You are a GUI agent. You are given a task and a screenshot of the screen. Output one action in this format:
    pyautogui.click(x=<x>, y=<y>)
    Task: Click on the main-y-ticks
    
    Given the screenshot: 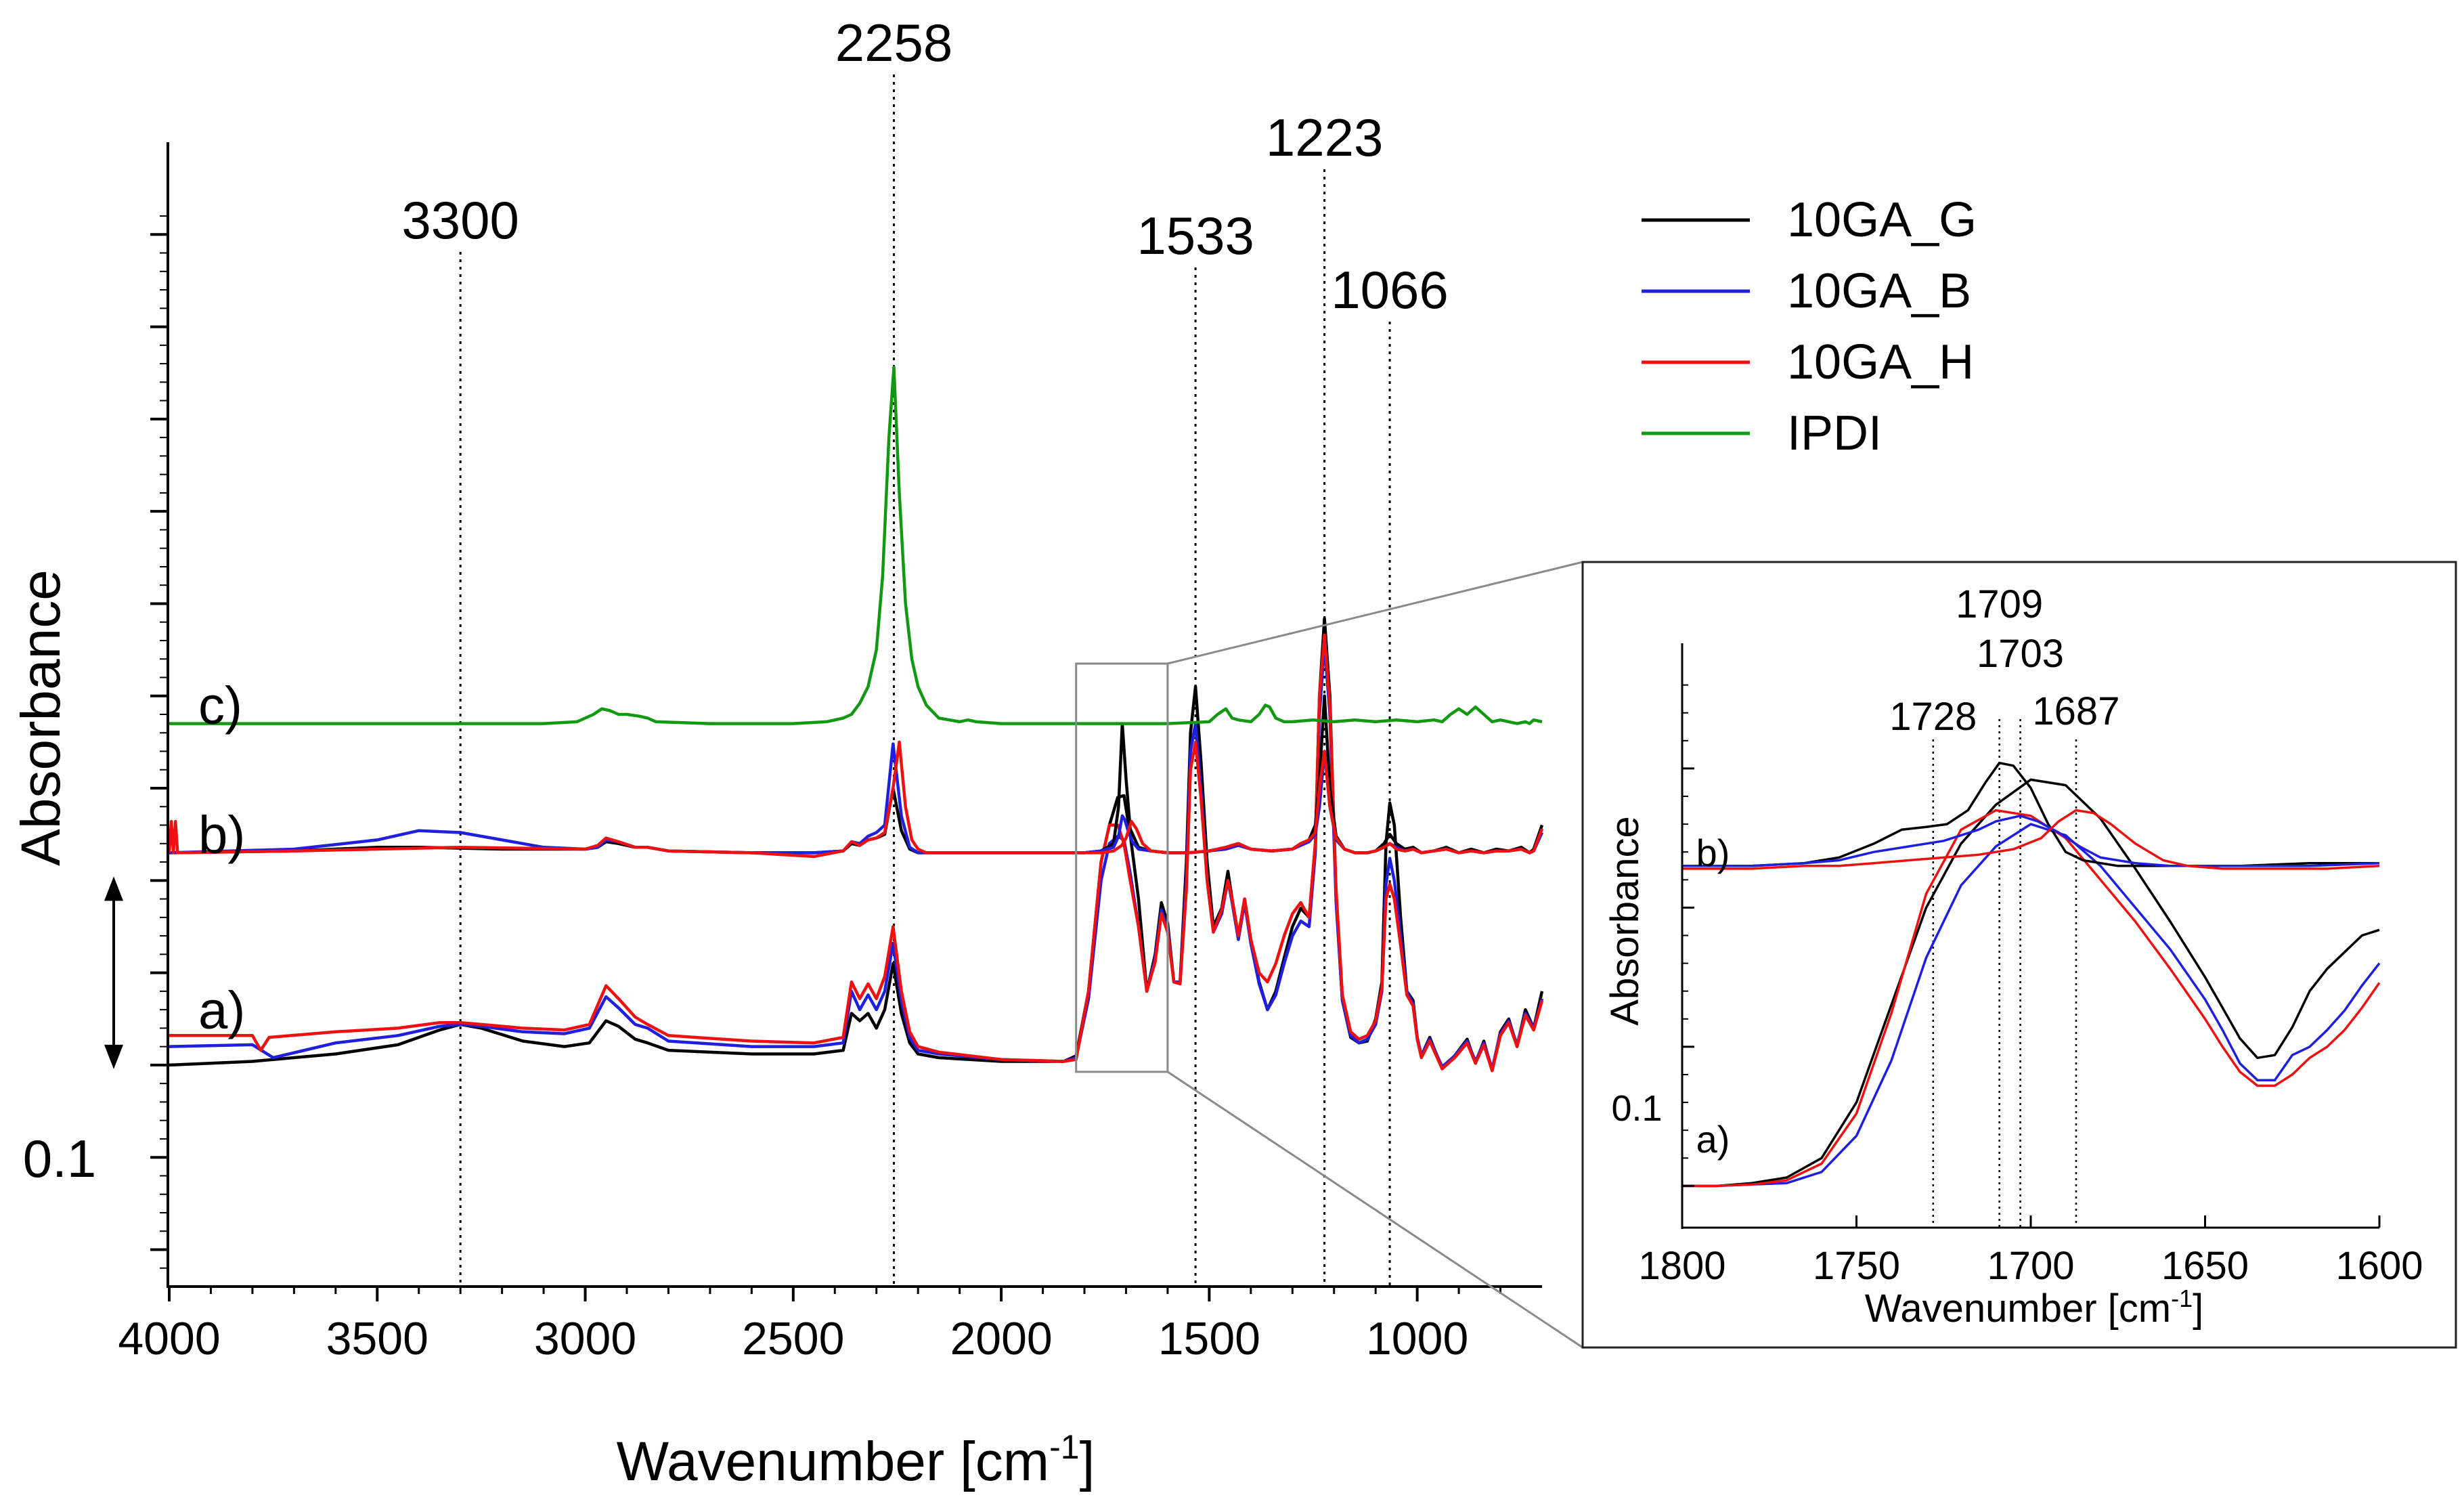 What is the action you would take?
    pyautogui.click(x=159, y=742)
    